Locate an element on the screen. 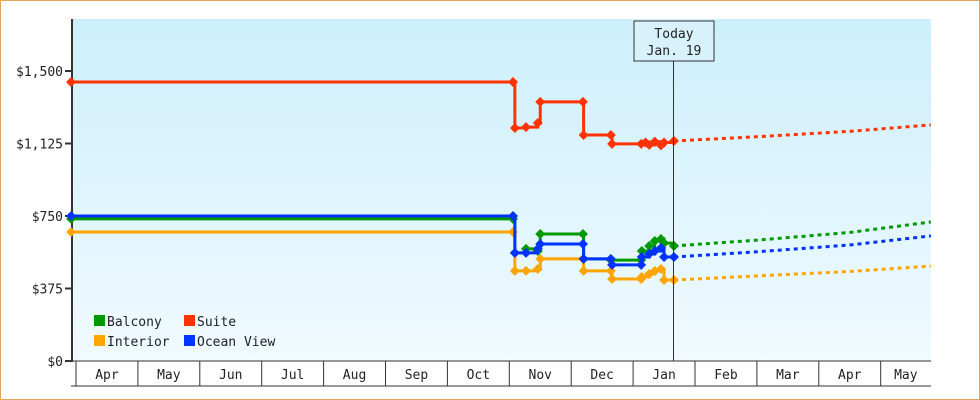  interior-forecast-line is located at coordinates (802, 273).